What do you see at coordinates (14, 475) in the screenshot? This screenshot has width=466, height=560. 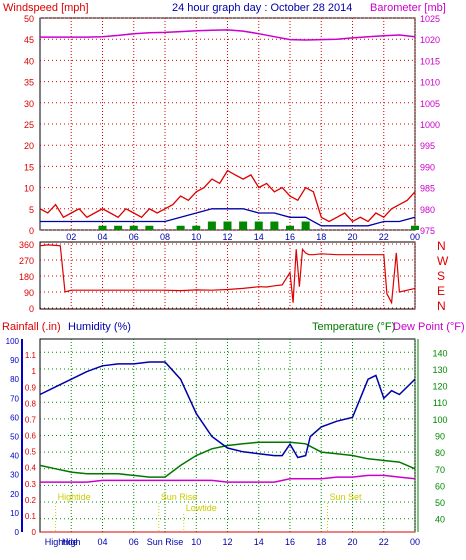 I see `humidity-tick-label: 30` at bounding box center [14, 475].